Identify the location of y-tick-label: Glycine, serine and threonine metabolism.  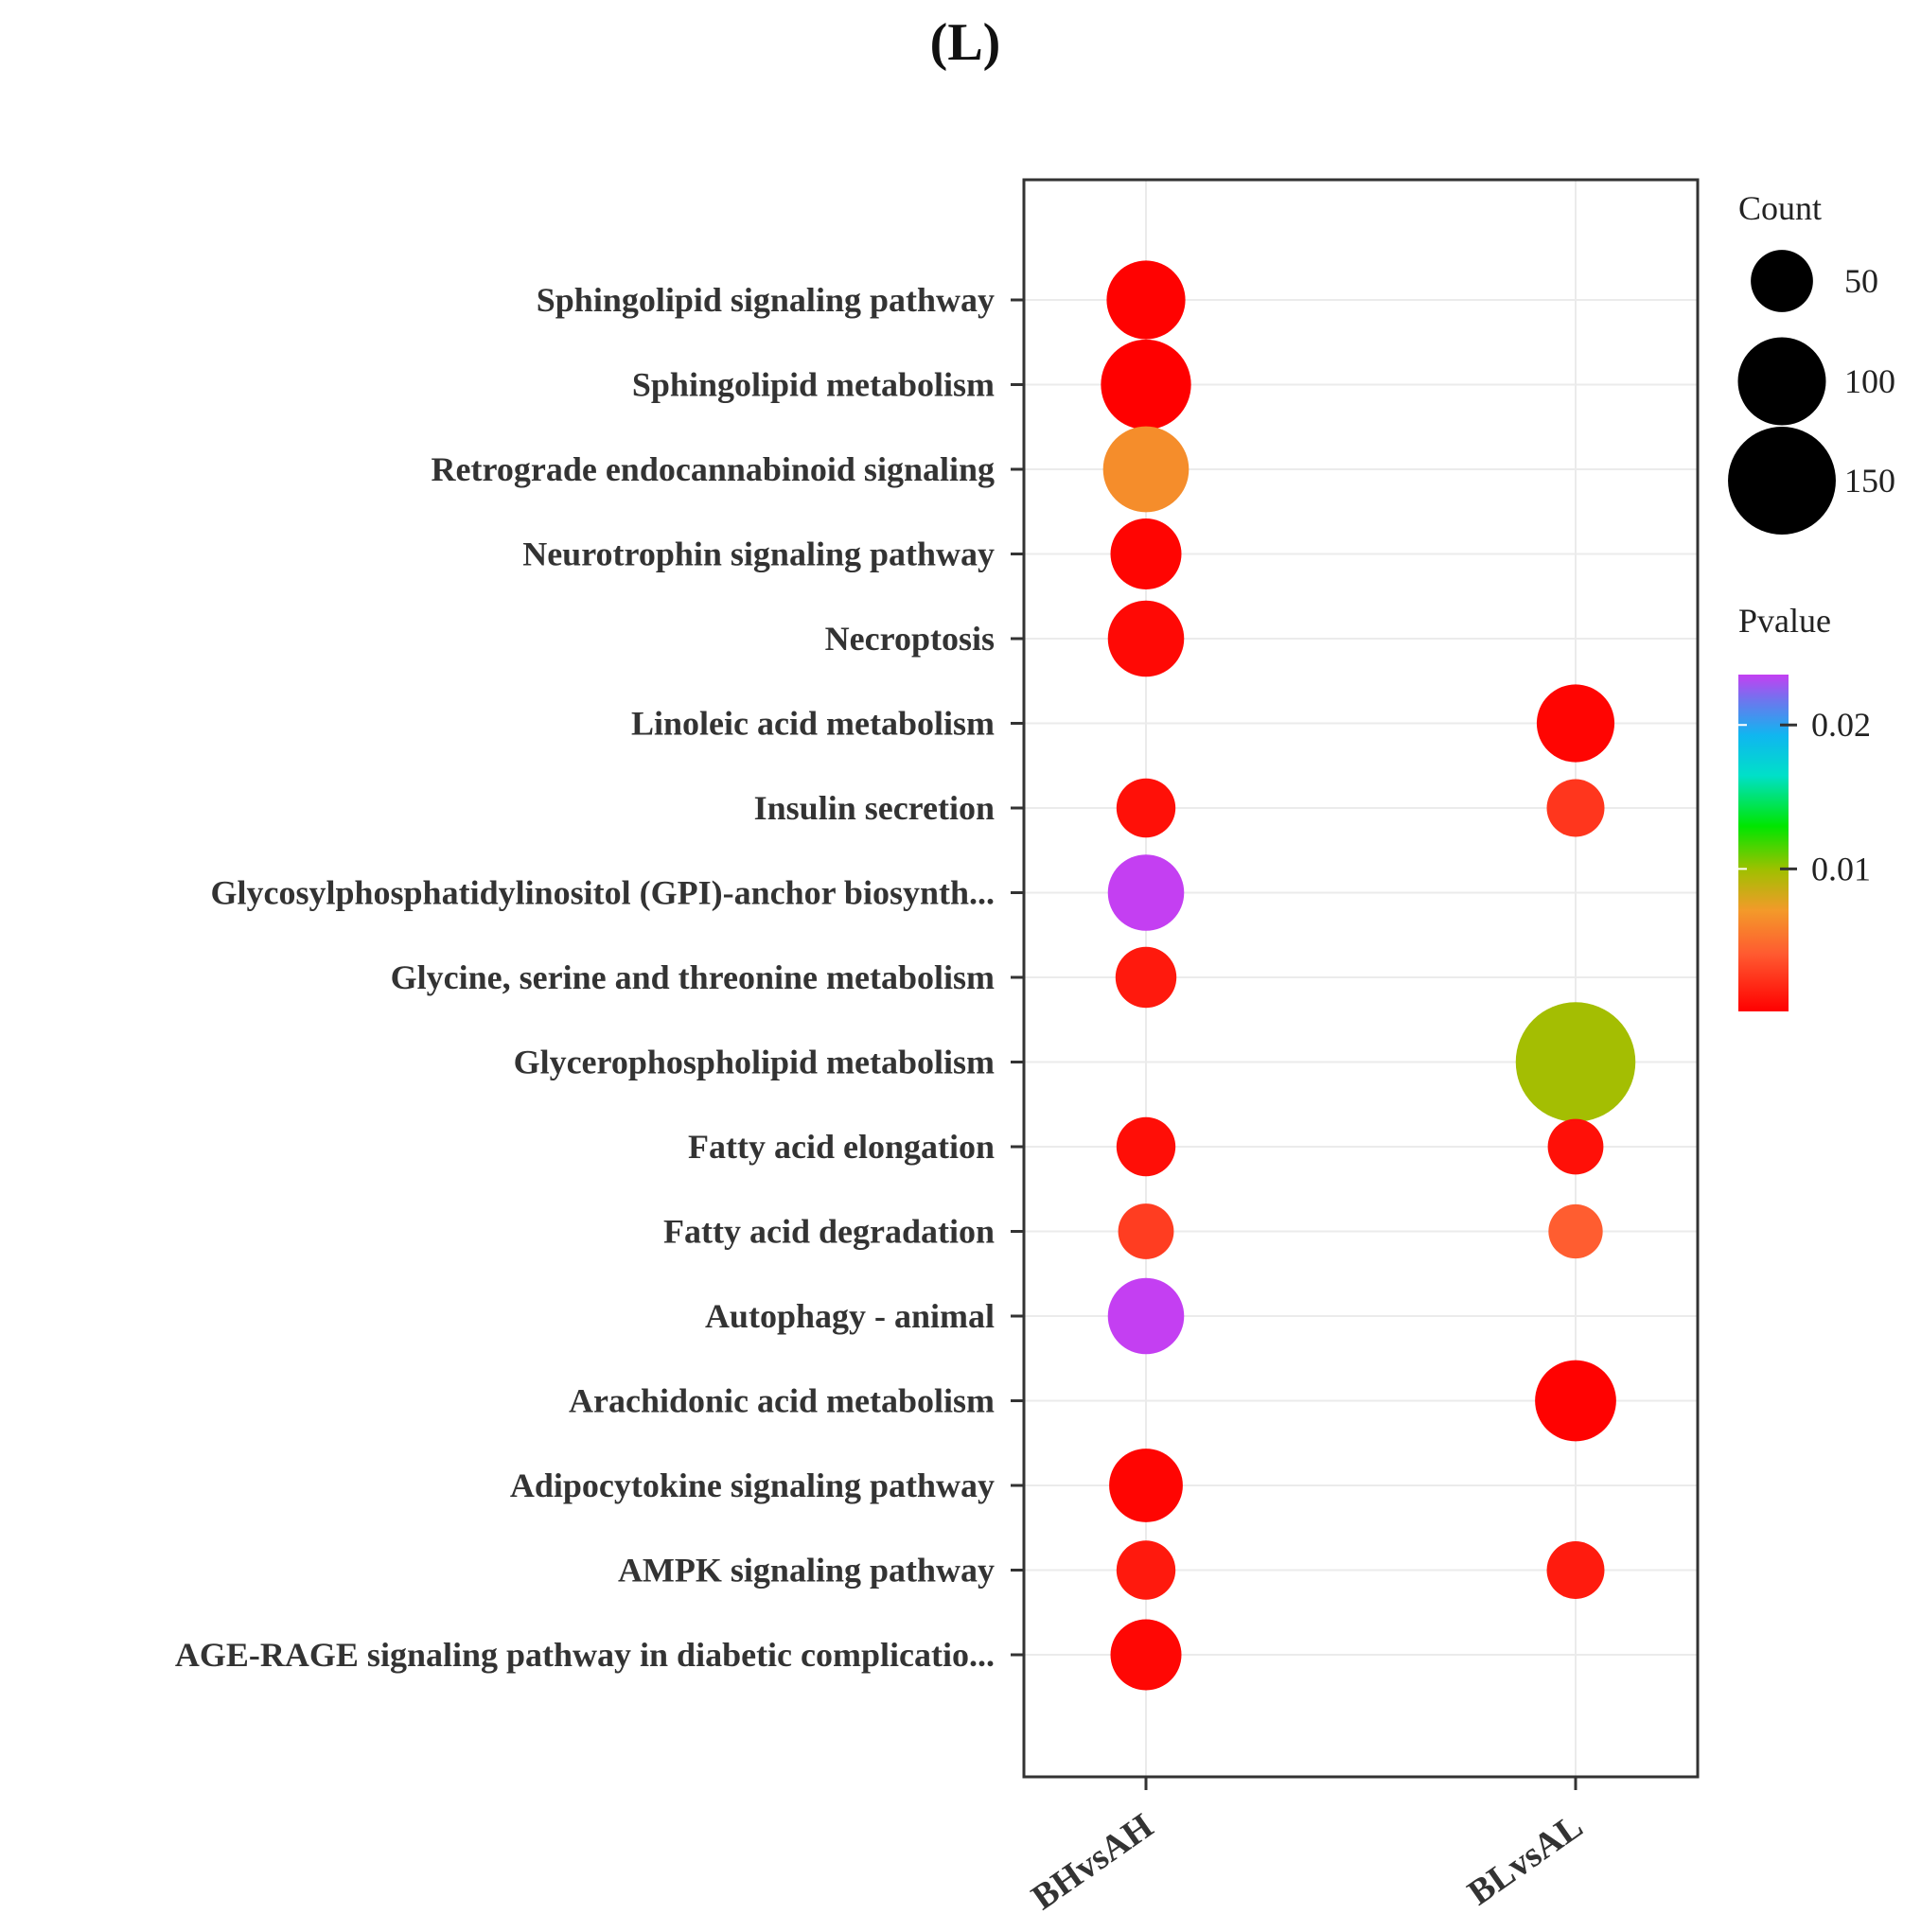
(693, 977).